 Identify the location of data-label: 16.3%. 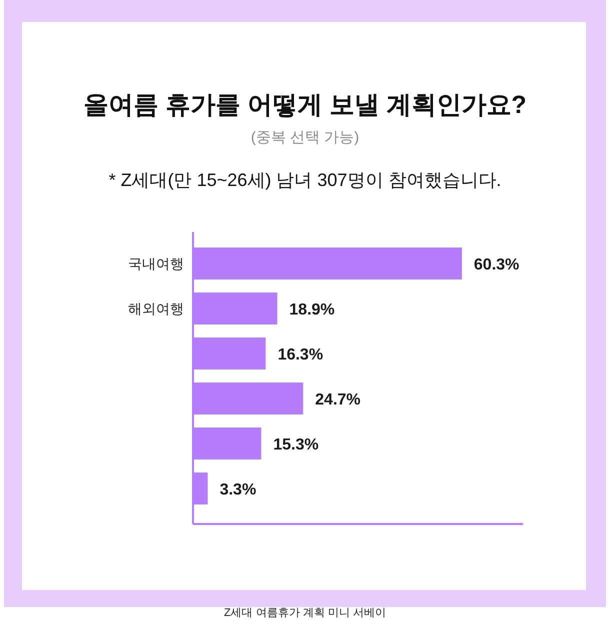
(301, 355).